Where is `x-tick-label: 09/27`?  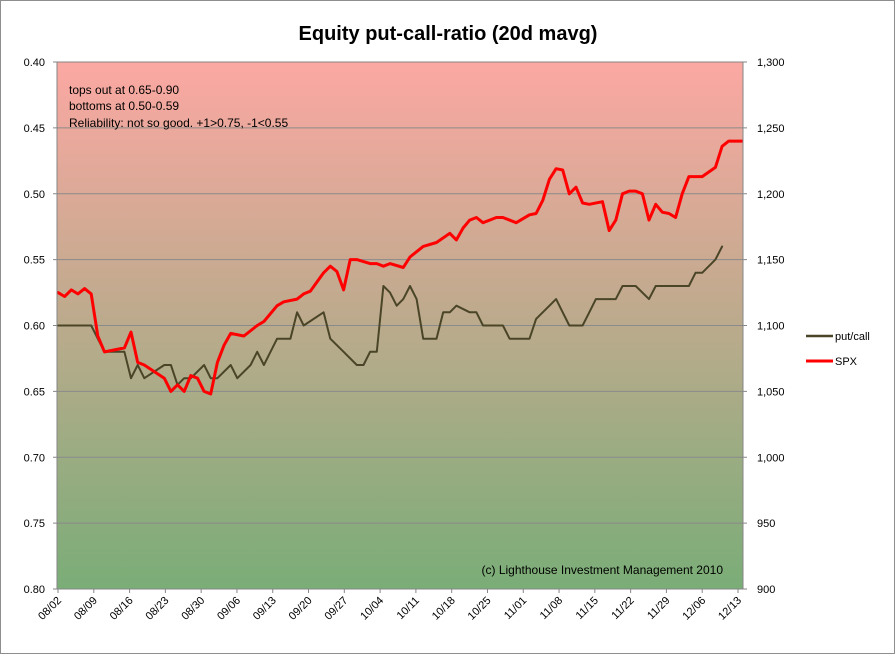
x-tick-label: 09/27 is located at coordinates (336, 609).